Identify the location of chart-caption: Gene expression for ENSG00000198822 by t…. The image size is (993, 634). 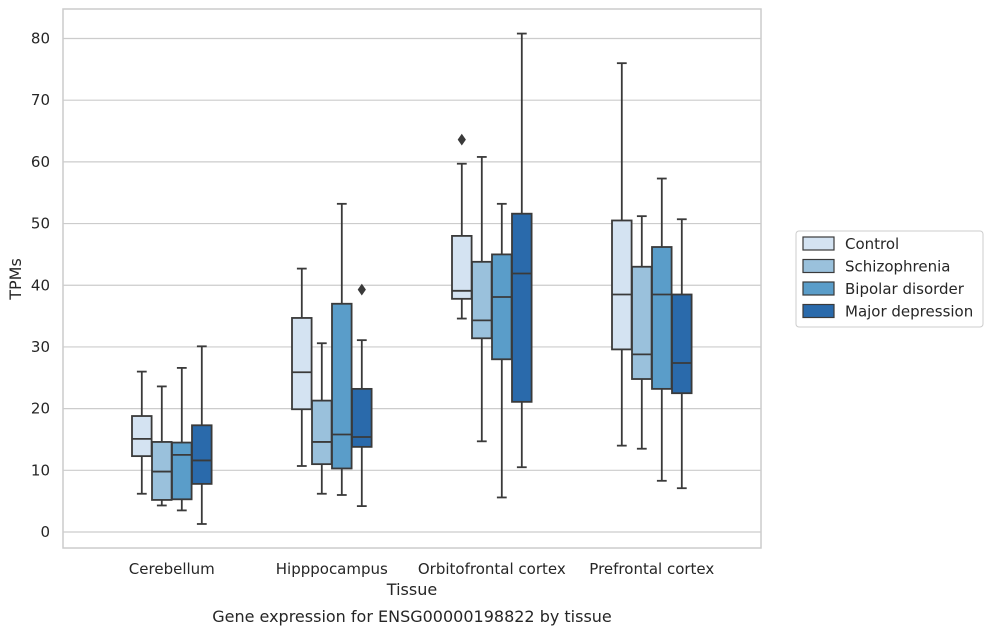
(412, 616).